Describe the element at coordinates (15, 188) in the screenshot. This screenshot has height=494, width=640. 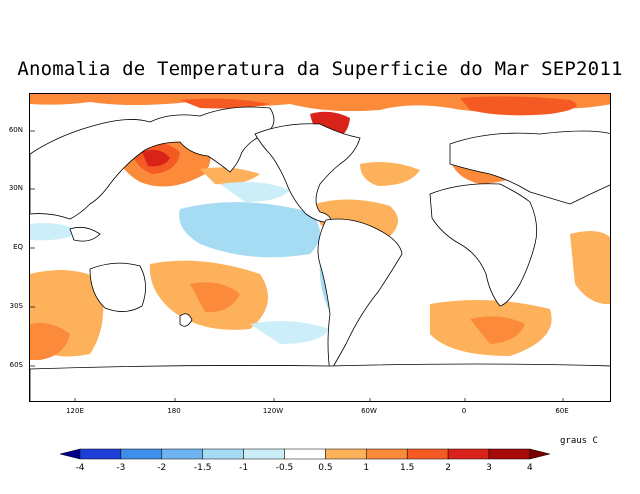
I see `lat-label-30n: 30N` at that location.